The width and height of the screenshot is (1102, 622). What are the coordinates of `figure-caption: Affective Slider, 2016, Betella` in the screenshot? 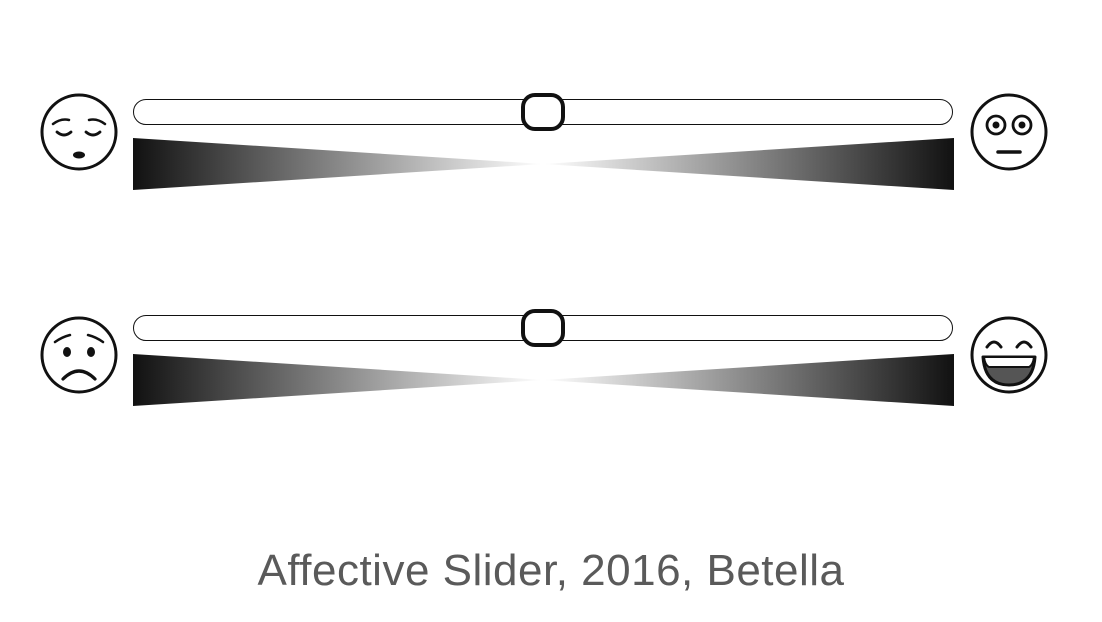 It's located at (551, 570).